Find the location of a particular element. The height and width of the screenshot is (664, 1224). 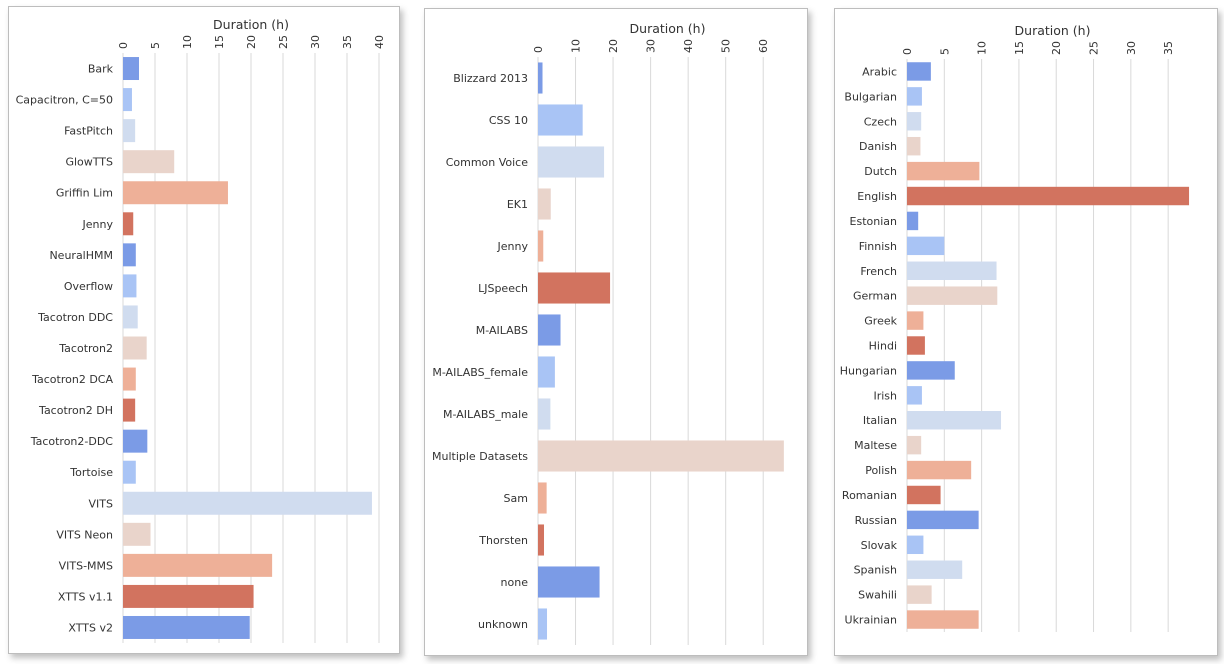

y-category-label: Irish is located at coordinates (885, 395).